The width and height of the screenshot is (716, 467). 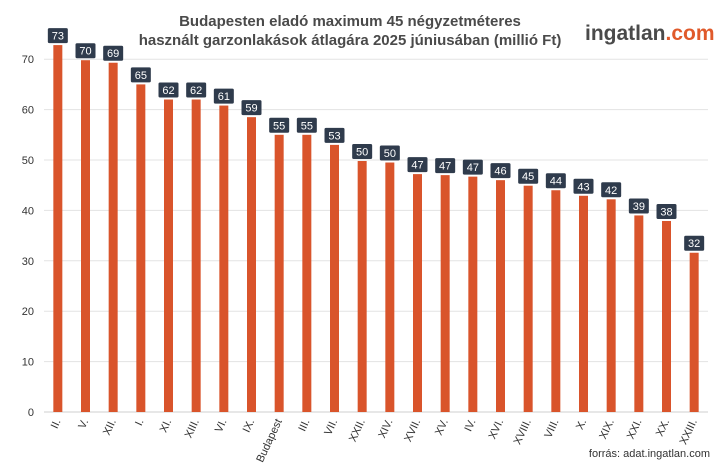 I want to click on category-label: XV., so click(x=442, y=427).